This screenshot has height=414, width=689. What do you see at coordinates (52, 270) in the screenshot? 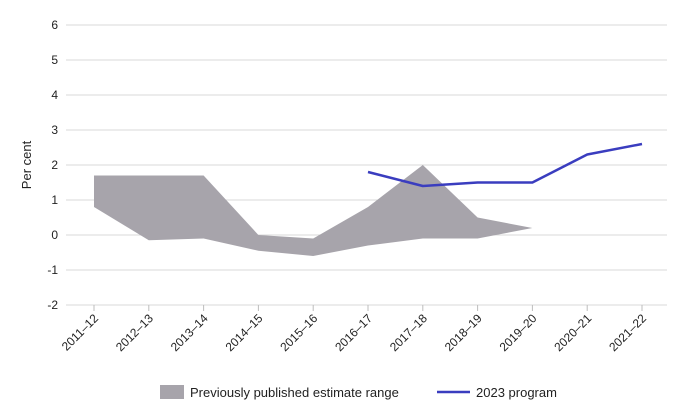
I see `y-tick-label: -1` at bounding box center [52, 270].